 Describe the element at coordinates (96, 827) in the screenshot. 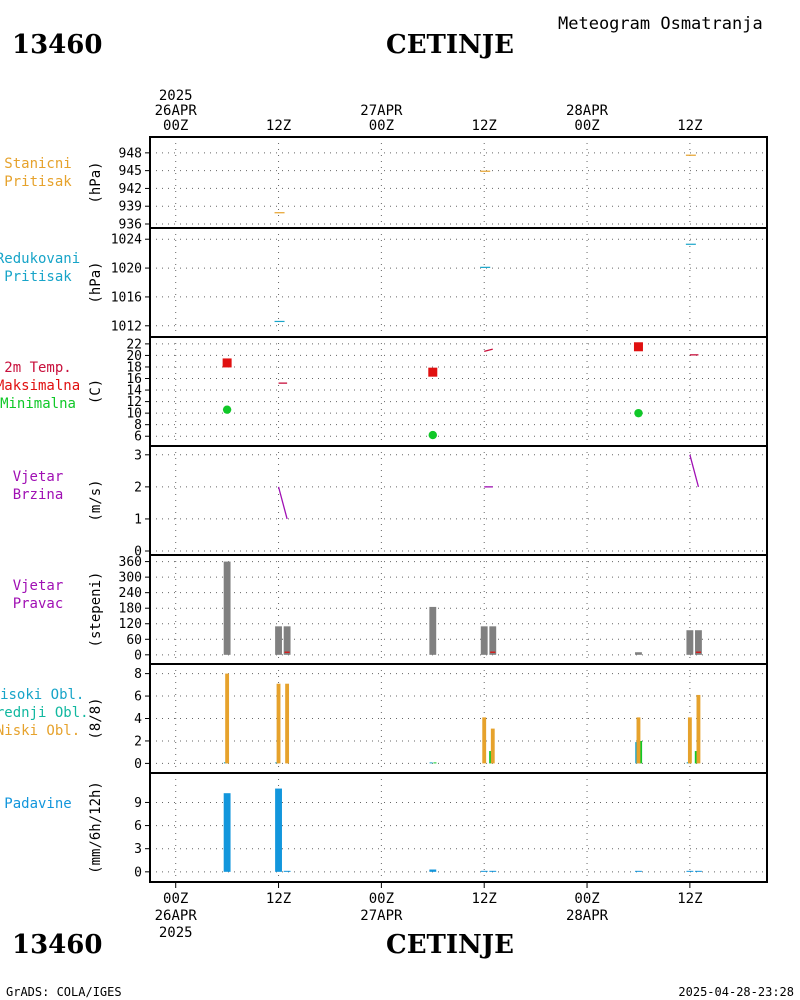

I see `panel-unit-label: (mm/6h/12h)` at that location.